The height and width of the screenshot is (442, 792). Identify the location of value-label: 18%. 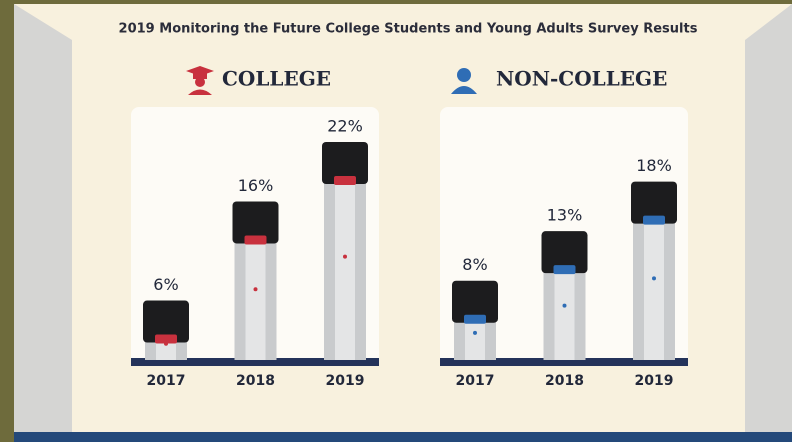
(654, 165).